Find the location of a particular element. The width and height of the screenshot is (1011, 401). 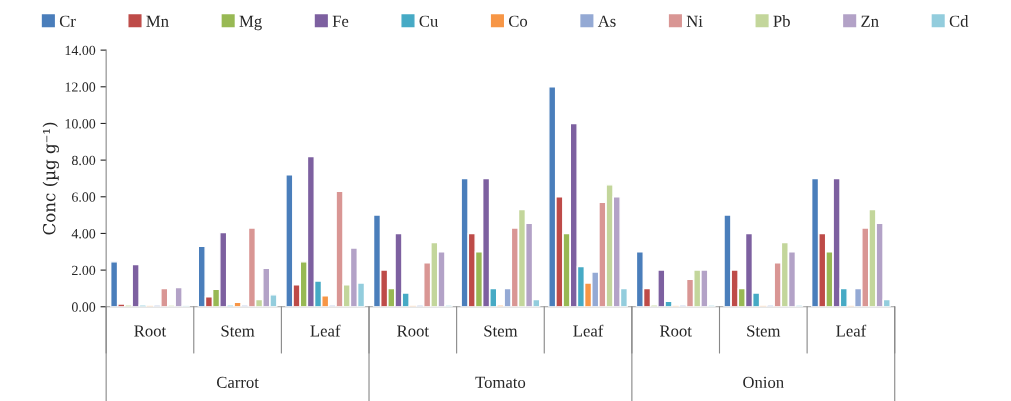

legend-label: Pb is located at coordinates (781, 21).